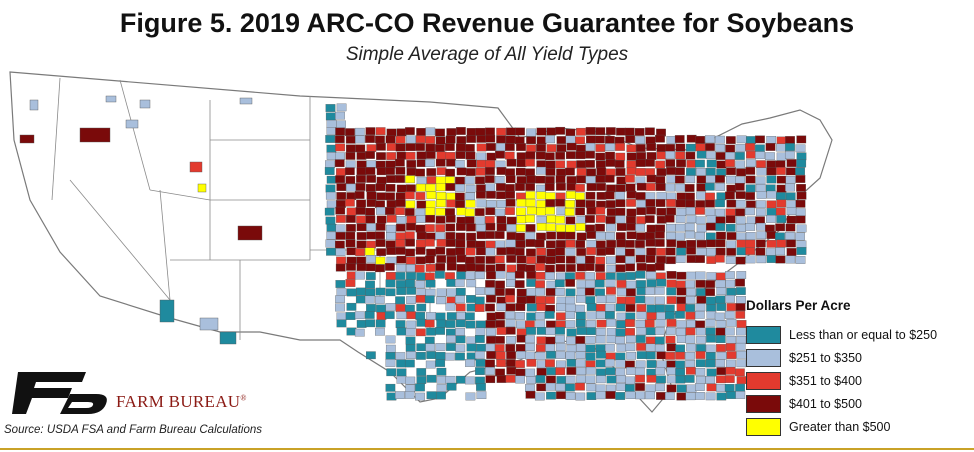 The width and height of the screenshot is (974, 452). Describe the element at coordinates (243, 398) in the screenshot. I see `brand-mark: ®` at that location.